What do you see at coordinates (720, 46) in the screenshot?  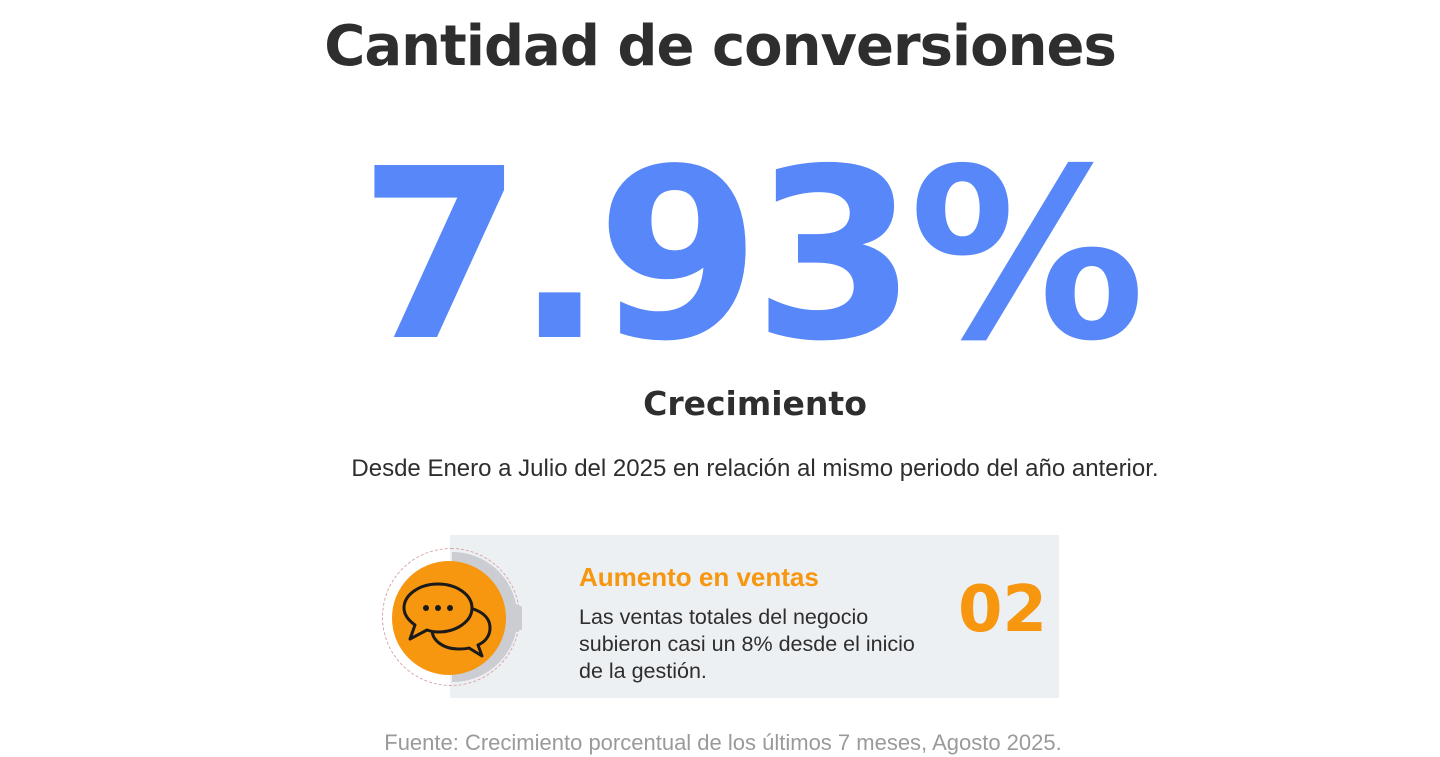 I see `page-title: Cantidad de conversiones` at bounding box center [720, 46].